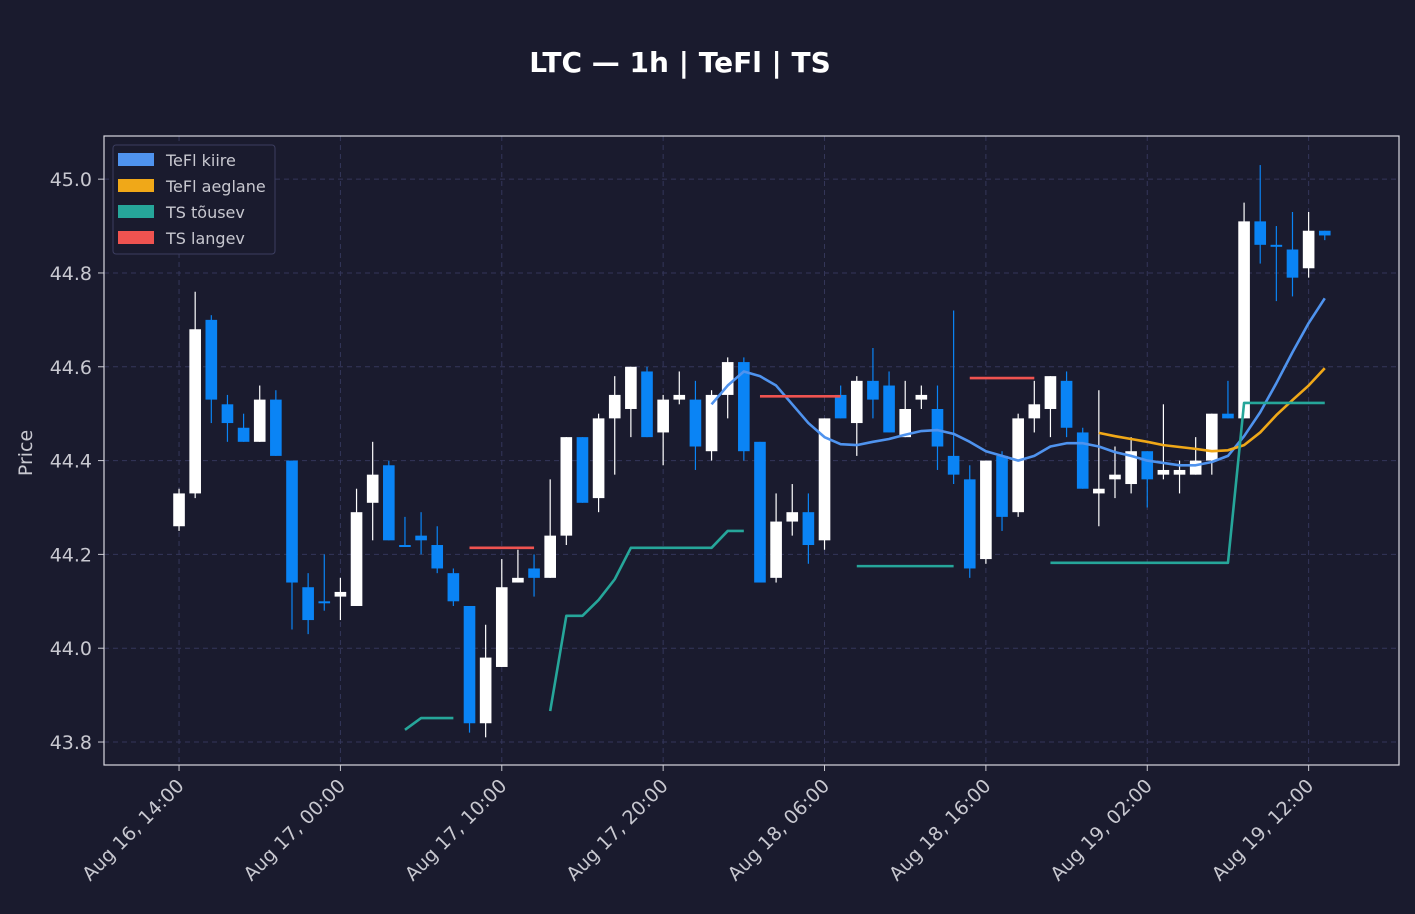 This screenshot has width=1415, height=914. I want to click on y-tick-label: 45.0, so click(71, 180).